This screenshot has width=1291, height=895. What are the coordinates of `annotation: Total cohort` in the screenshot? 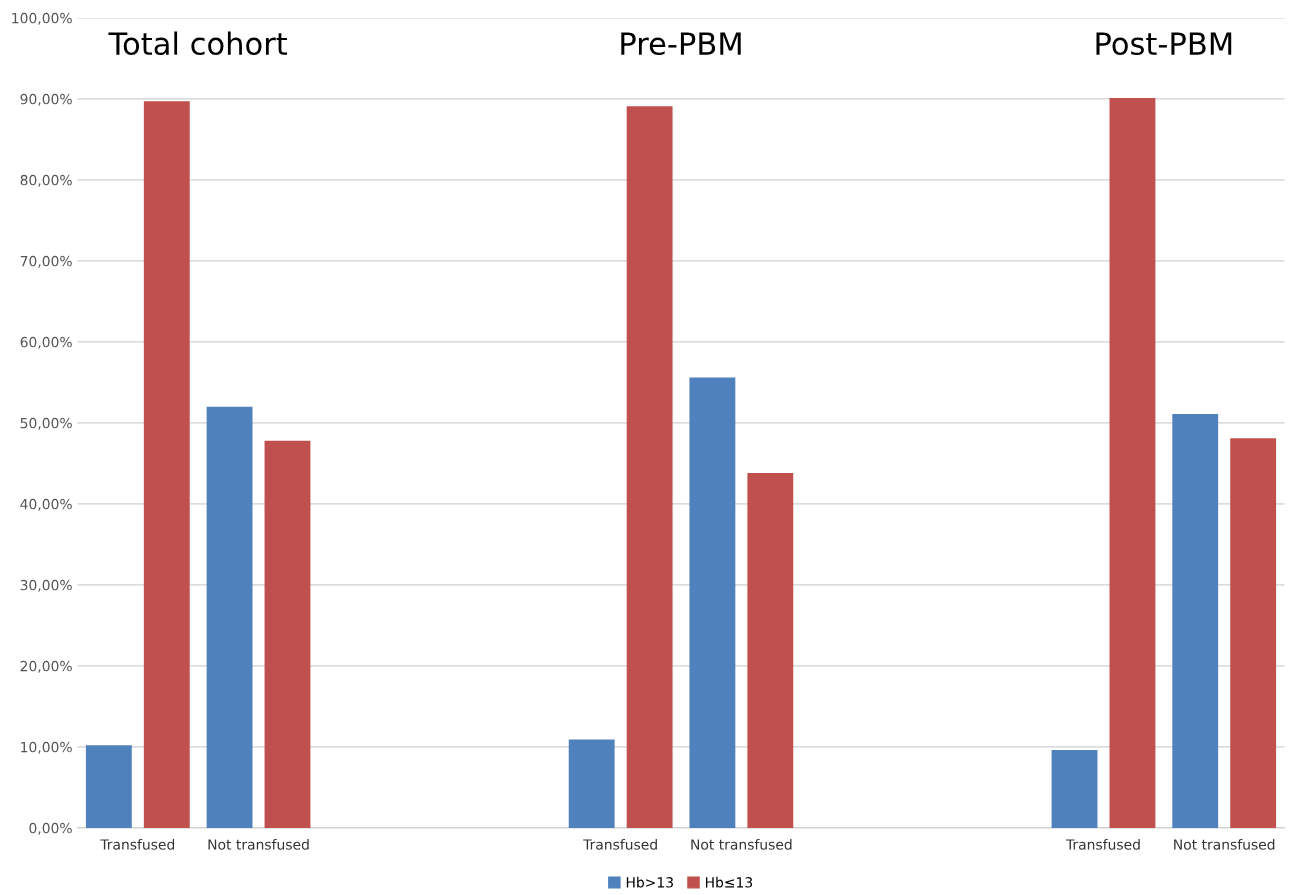 It's located at (198, 43).